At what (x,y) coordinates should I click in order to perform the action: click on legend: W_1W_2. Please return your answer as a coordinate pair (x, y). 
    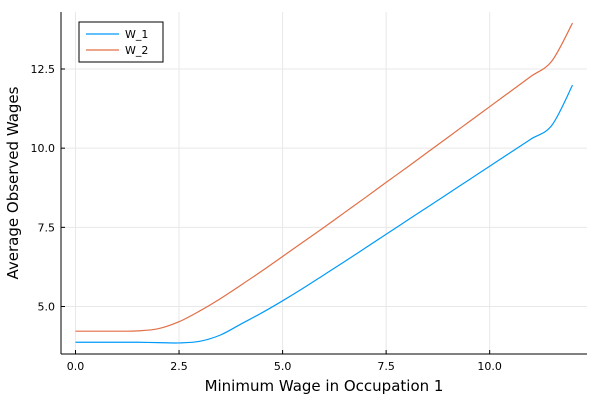
    Looking at the image, I should click on (121, 42).